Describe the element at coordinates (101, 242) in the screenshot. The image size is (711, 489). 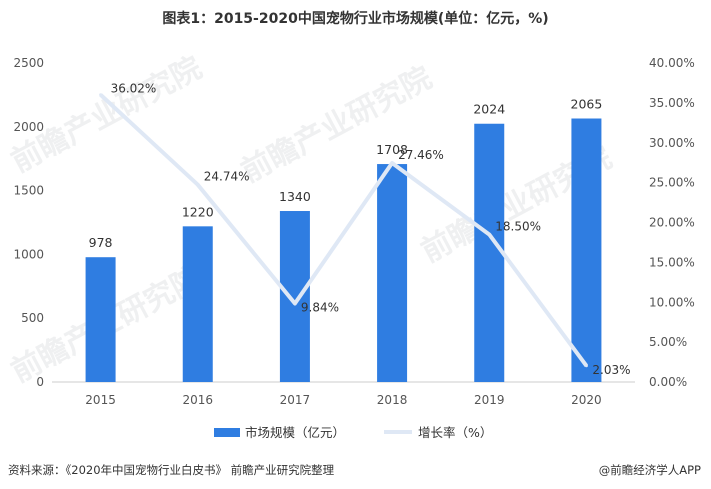
I see `bar-value-label: 978` at that location.